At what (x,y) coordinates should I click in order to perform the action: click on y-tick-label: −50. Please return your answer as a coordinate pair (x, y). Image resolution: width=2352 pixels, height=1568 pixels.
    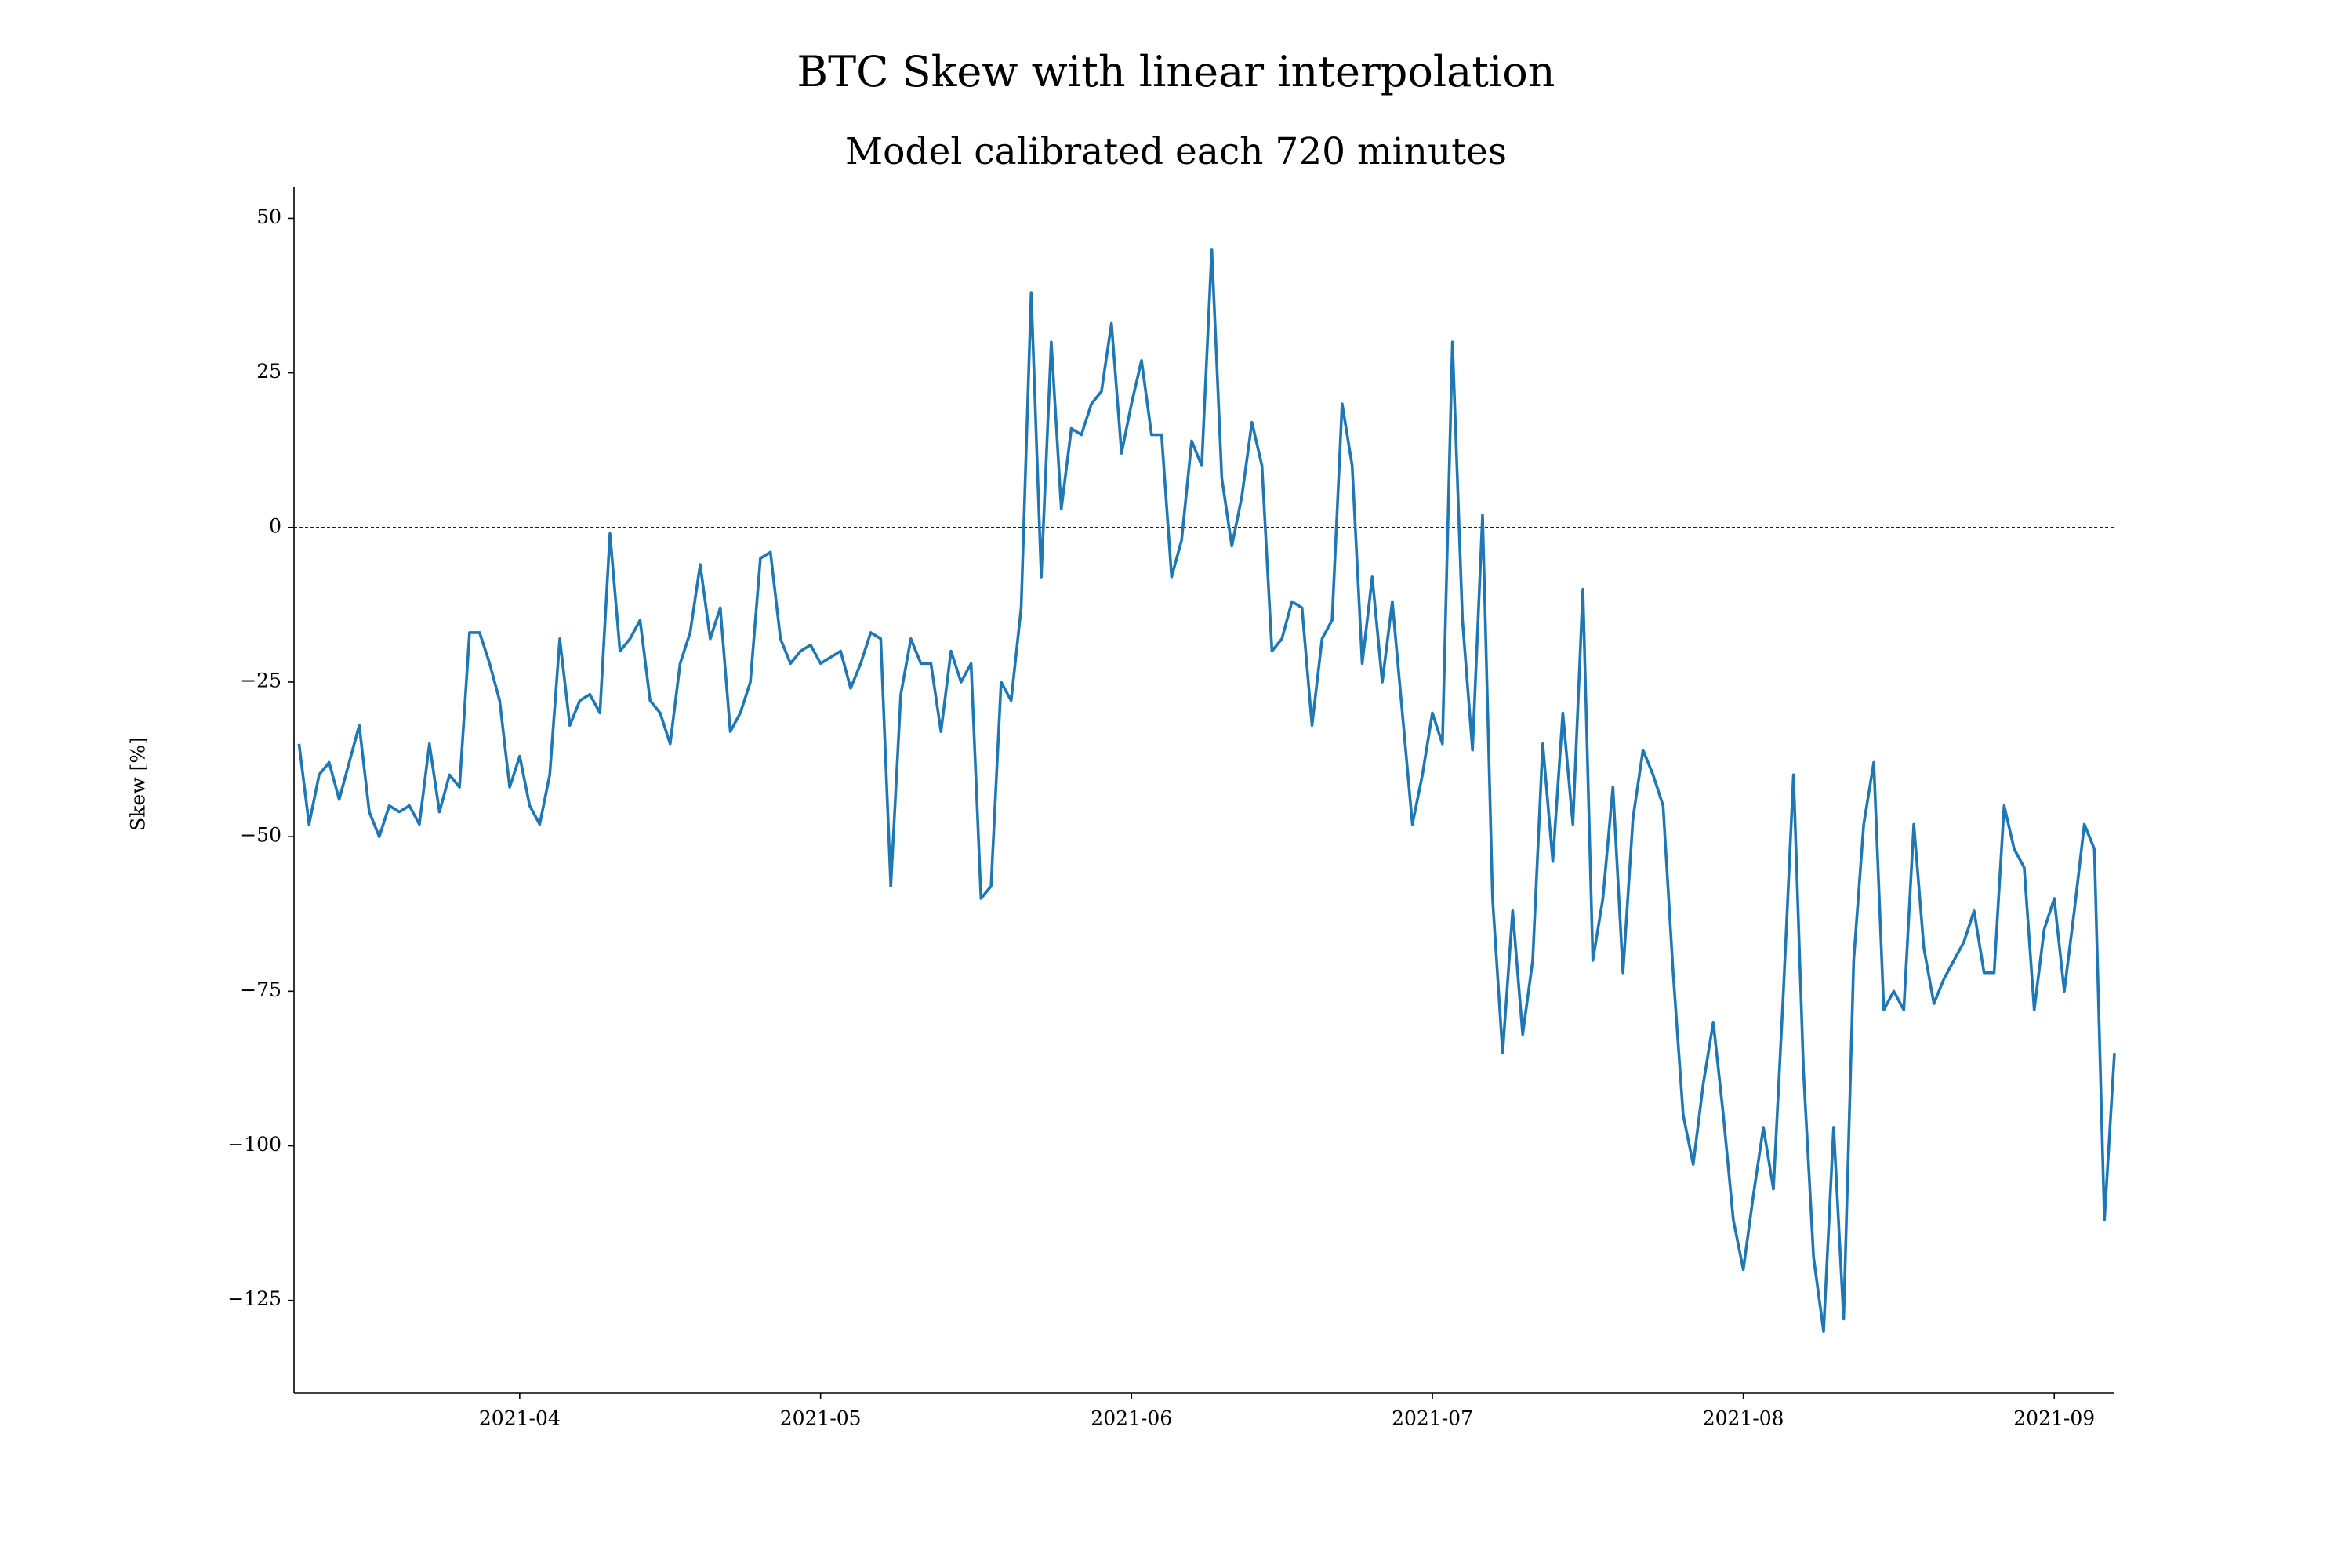
    Looking at the image, I should click on (260, 835).